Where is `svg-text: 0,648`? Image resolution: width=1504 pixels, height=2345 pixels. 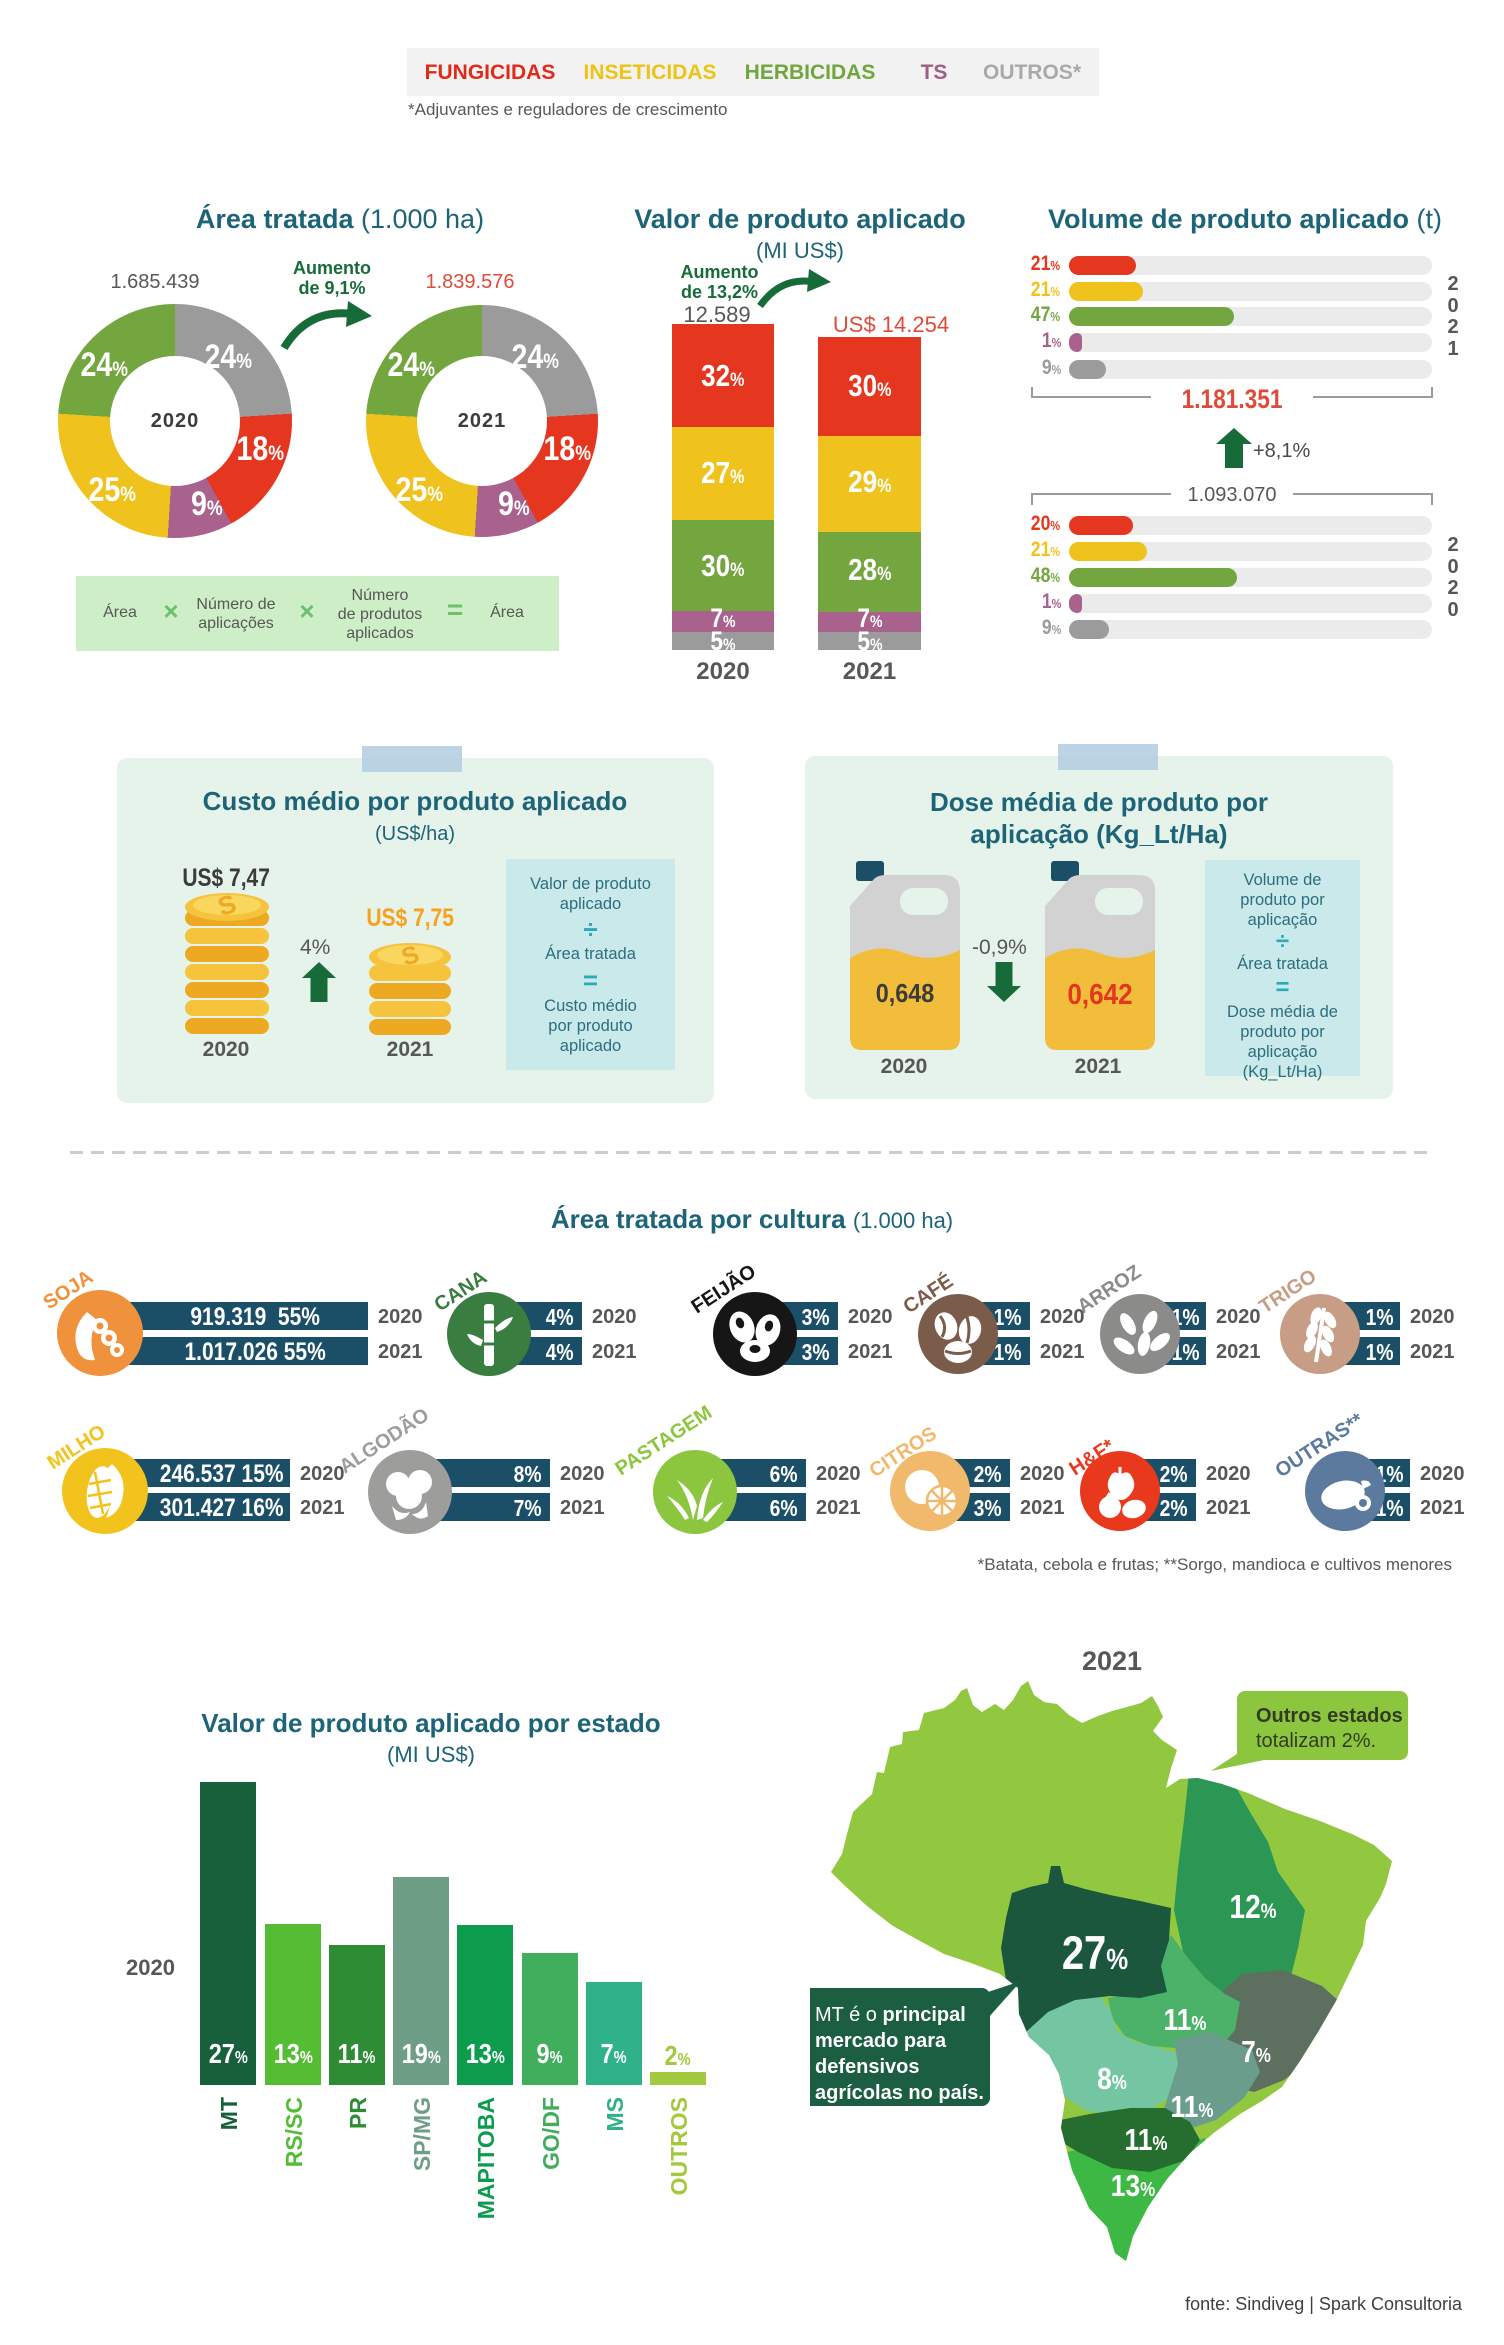 svg-text: 0,648 is located at coordinates (905, 994).